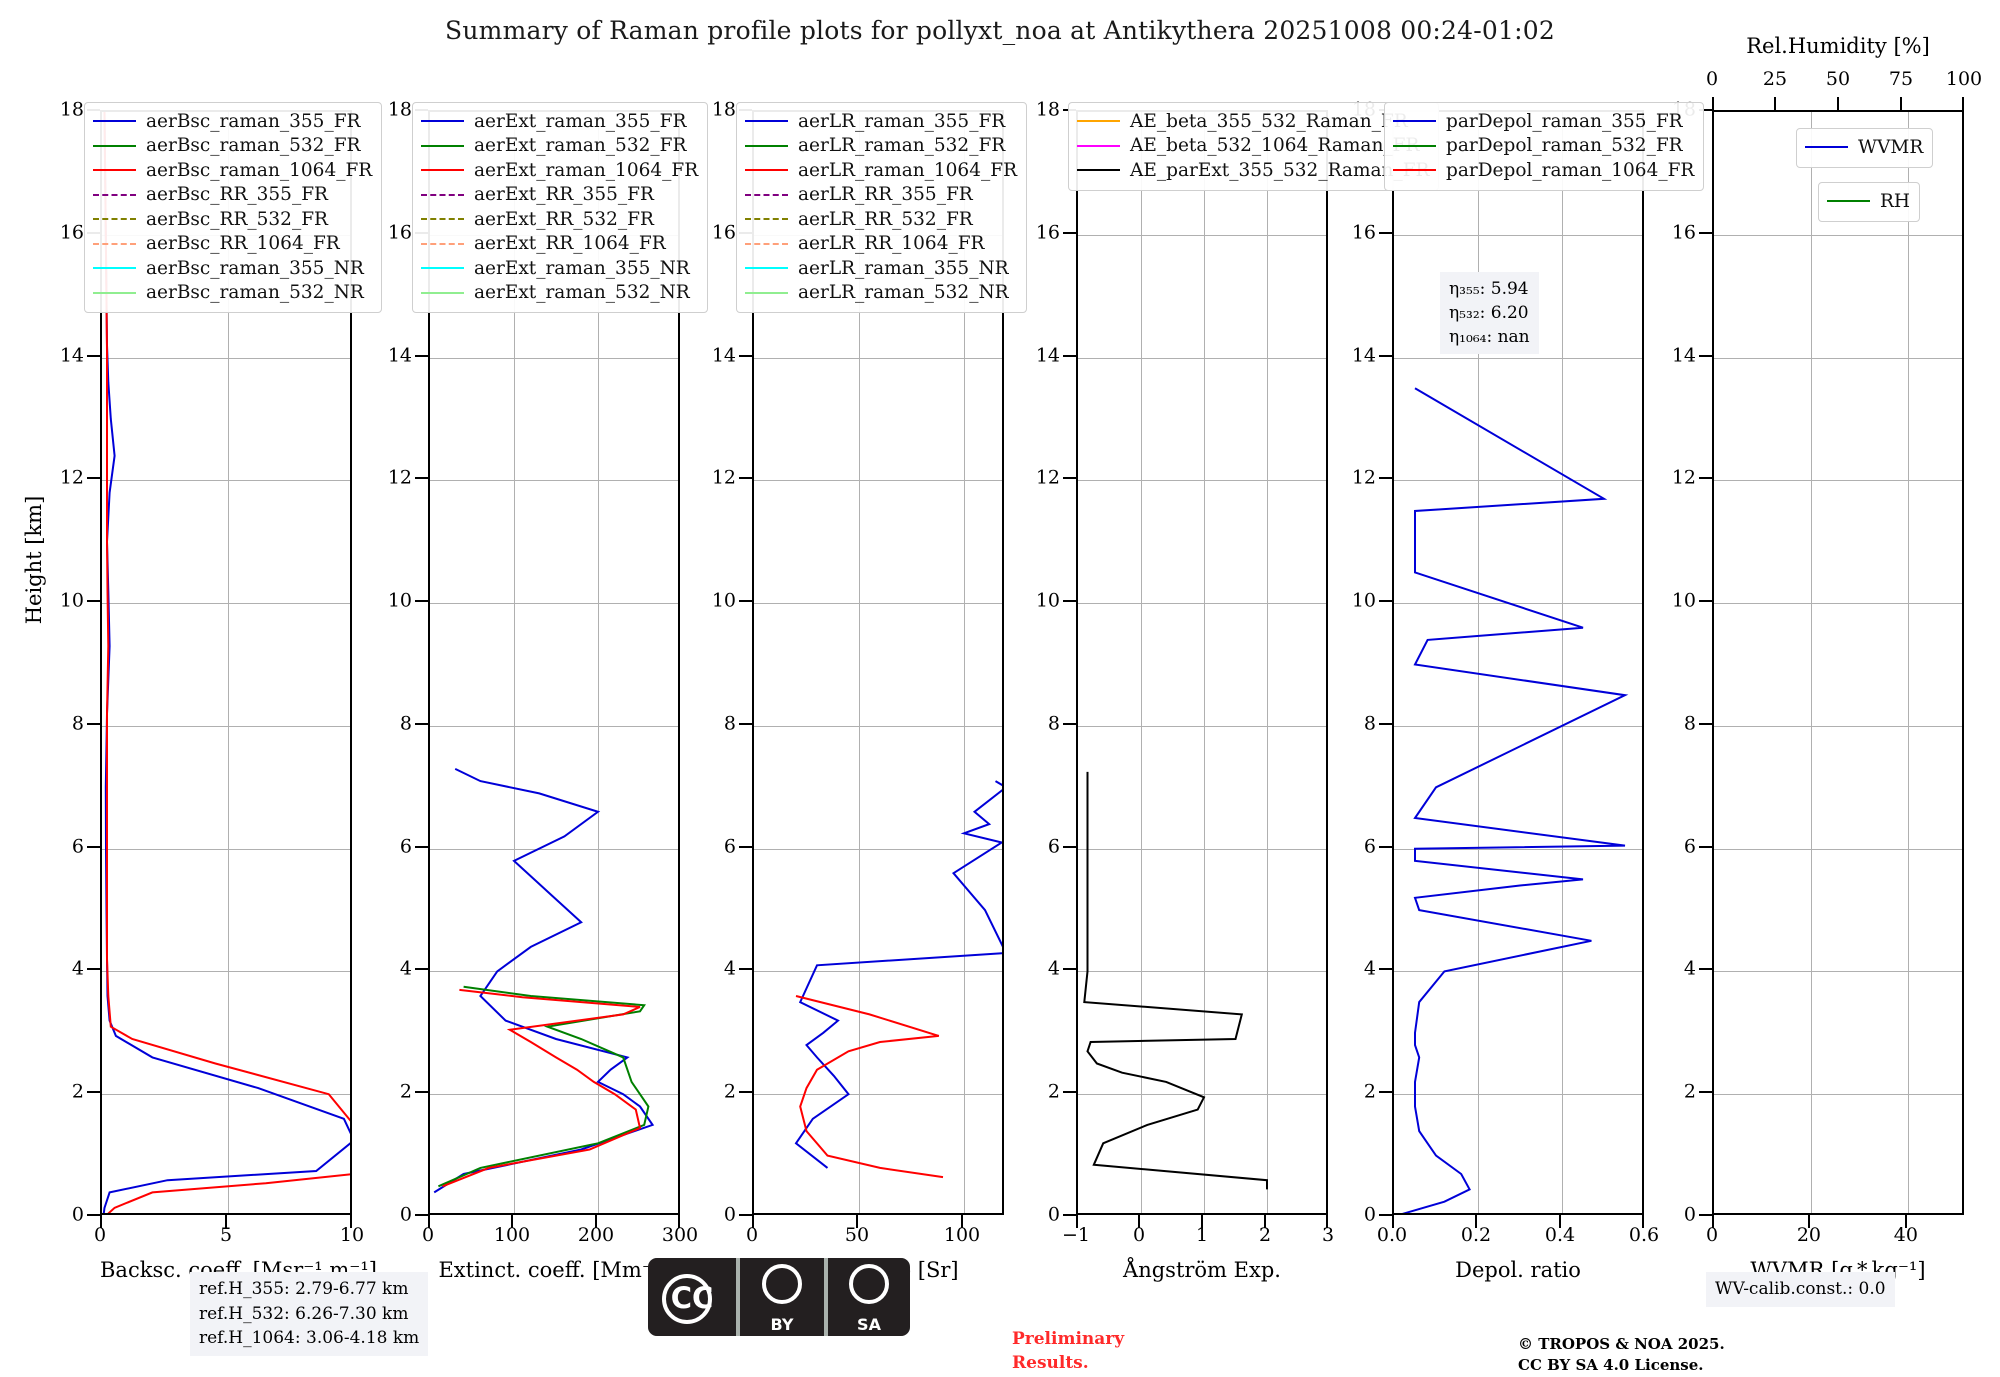 This screenshot has height=1377, width=2000. I want to click on cc-badge-cc-text: CC, so click(692, 1298).